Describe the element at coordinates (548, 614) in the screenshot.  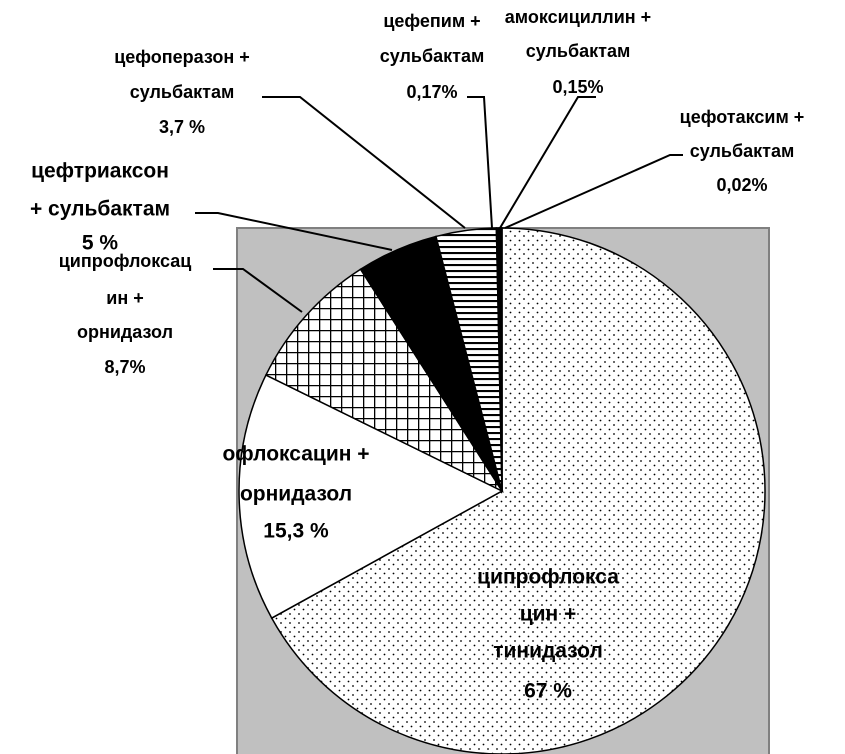
I see `slice-label: цин +` at that location.